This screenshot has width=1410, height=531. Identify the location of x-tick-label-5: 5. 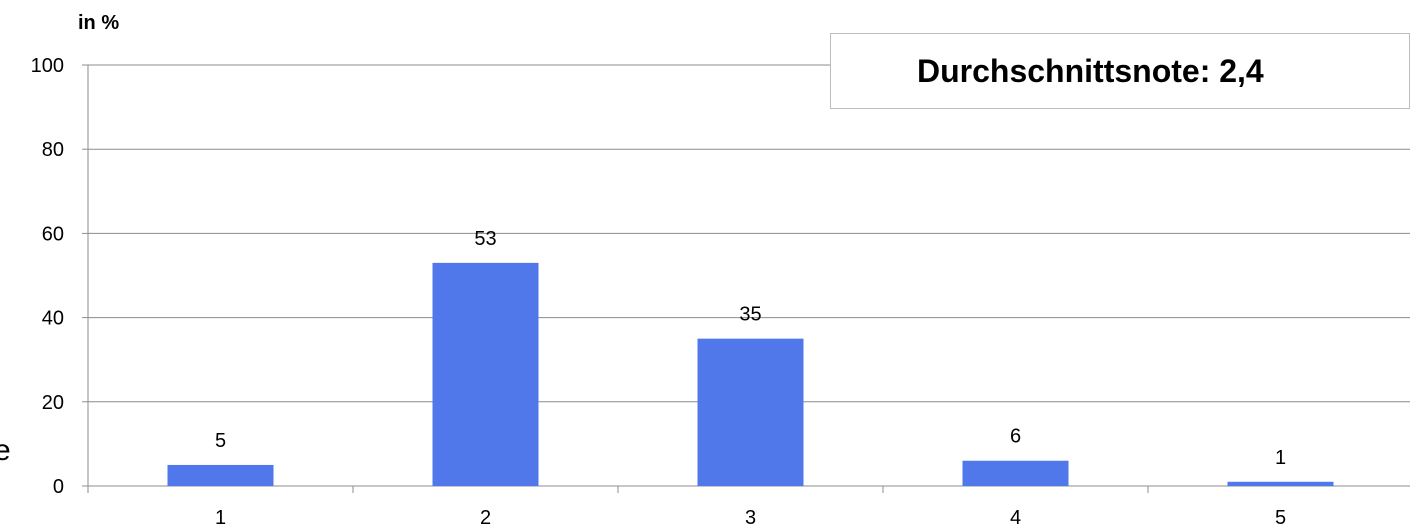
(1280, 518).